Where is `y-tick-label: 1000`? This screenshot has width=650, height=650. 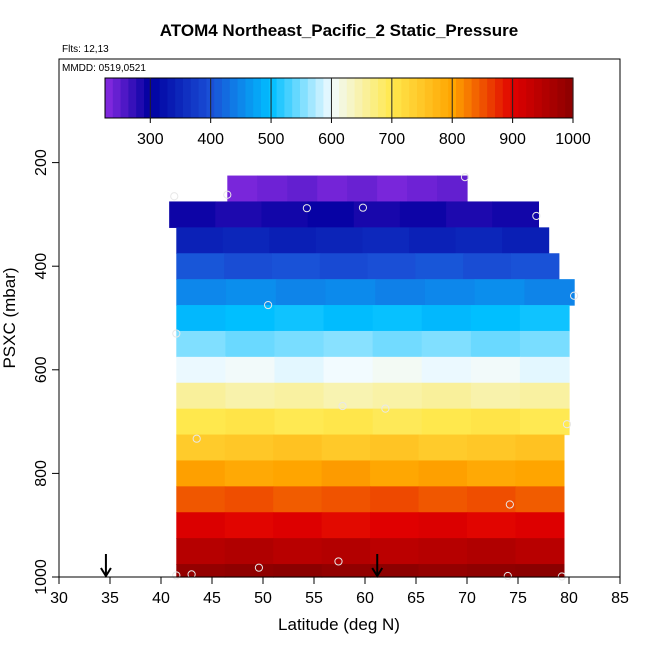 y-tick-label: 1000 is located at coordinates (41, 577).